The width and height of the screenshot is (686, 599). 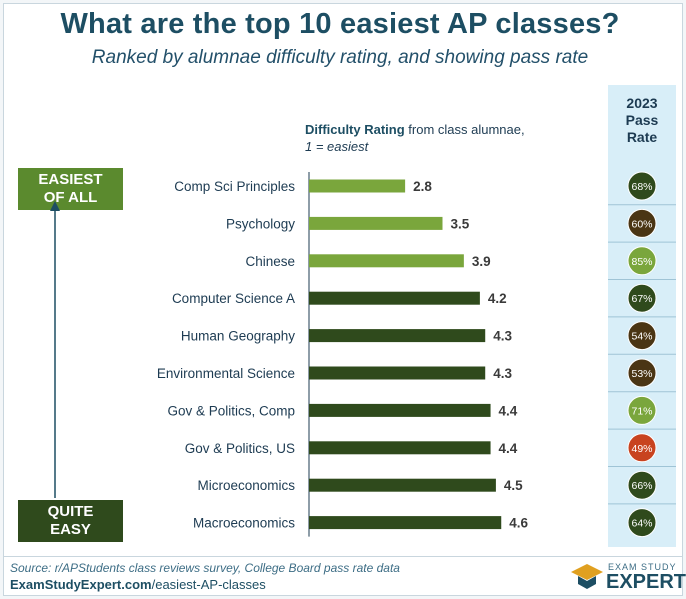 I want to click on pass-rate-label: 66%, so click(x=641, y=486).